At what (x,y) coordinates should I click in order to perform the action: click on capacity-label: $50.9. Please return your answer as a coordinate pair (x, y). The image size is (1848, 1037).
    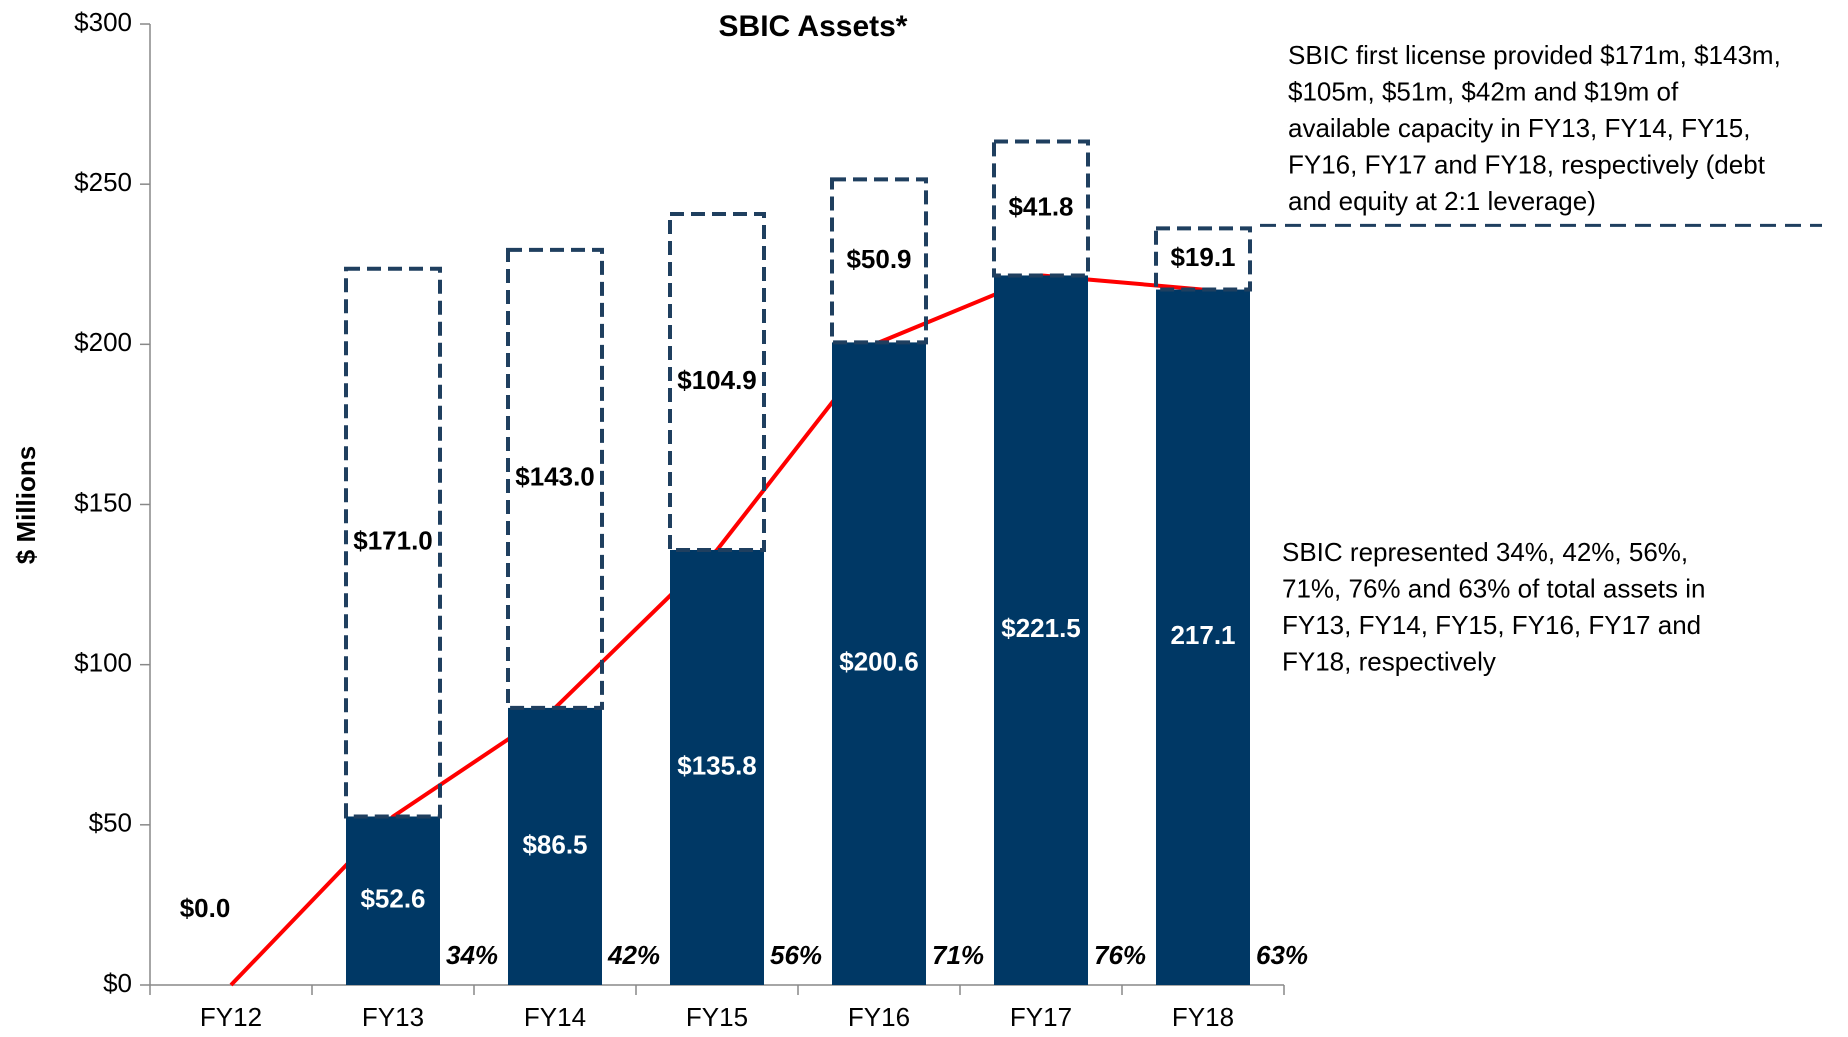
    Looking at the image, I should click on (878, 259).